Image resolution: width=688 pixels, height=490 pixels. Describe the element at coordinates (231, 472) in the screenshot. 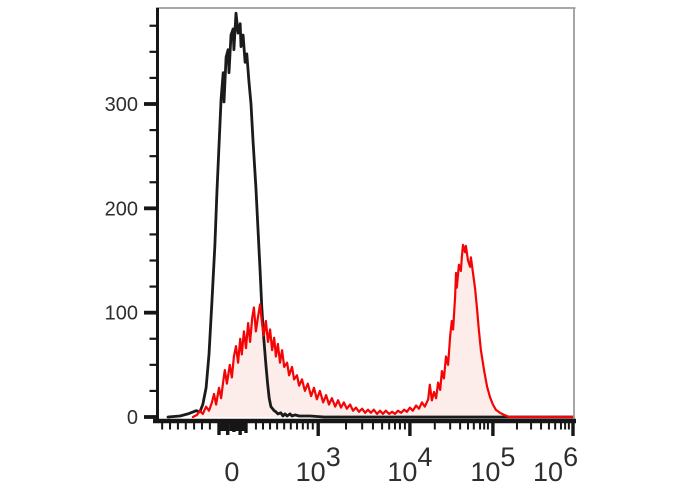

I see `x-axis-label: 0` at that location.